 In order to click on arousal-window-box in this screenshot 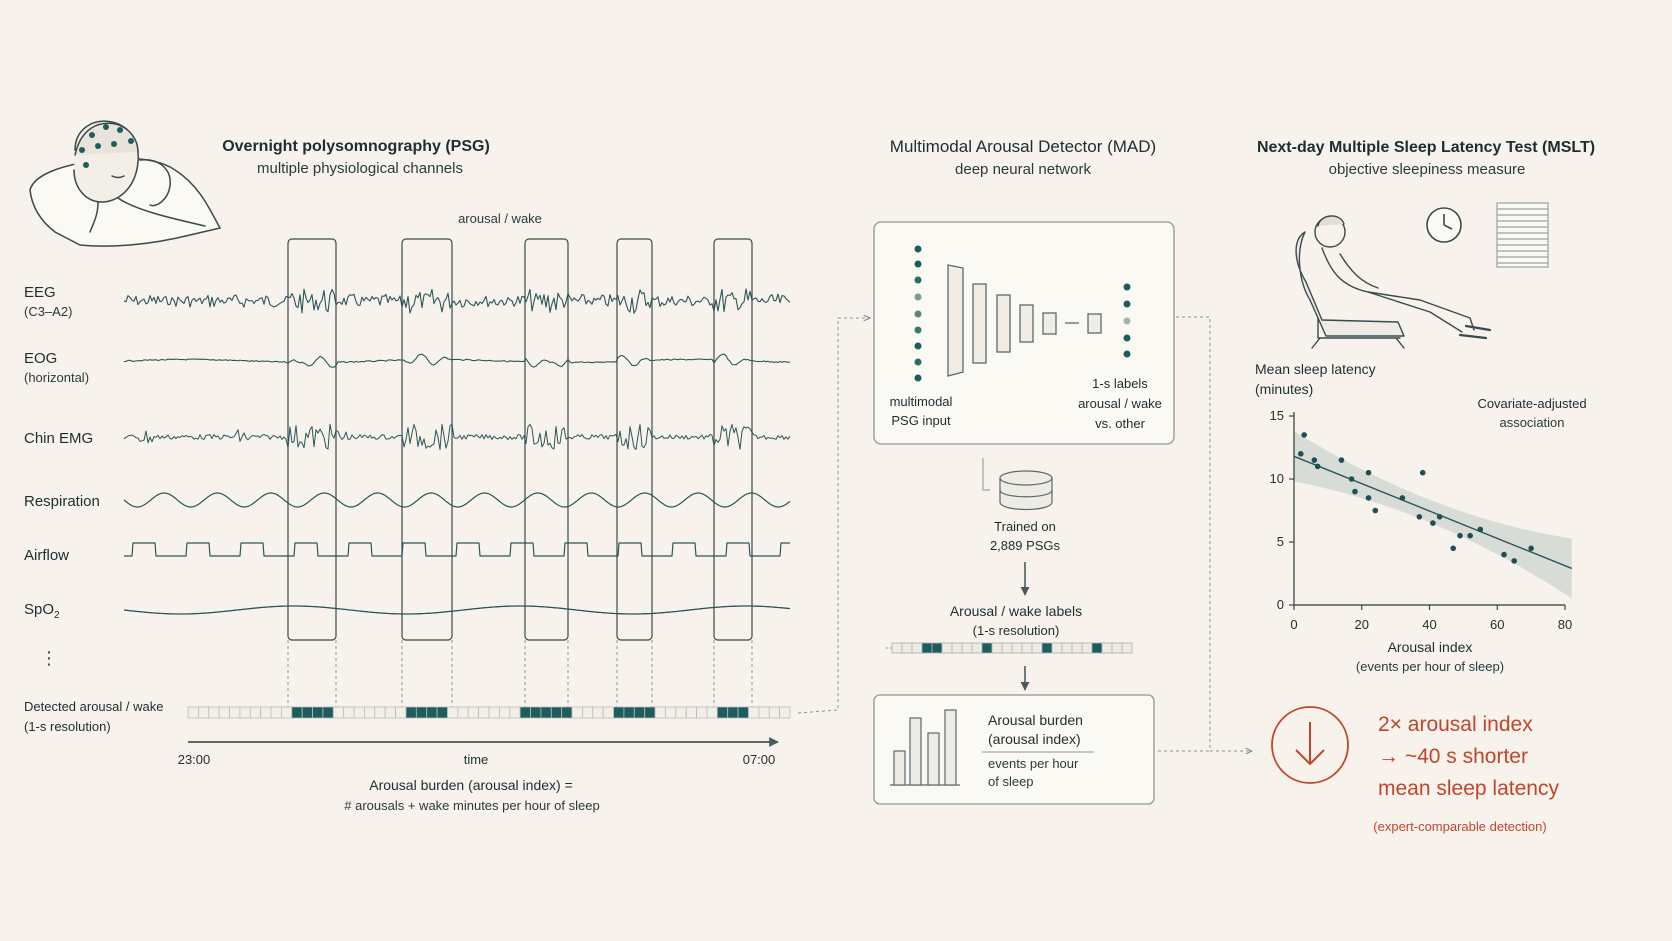, I will do `click(733, 439)`.